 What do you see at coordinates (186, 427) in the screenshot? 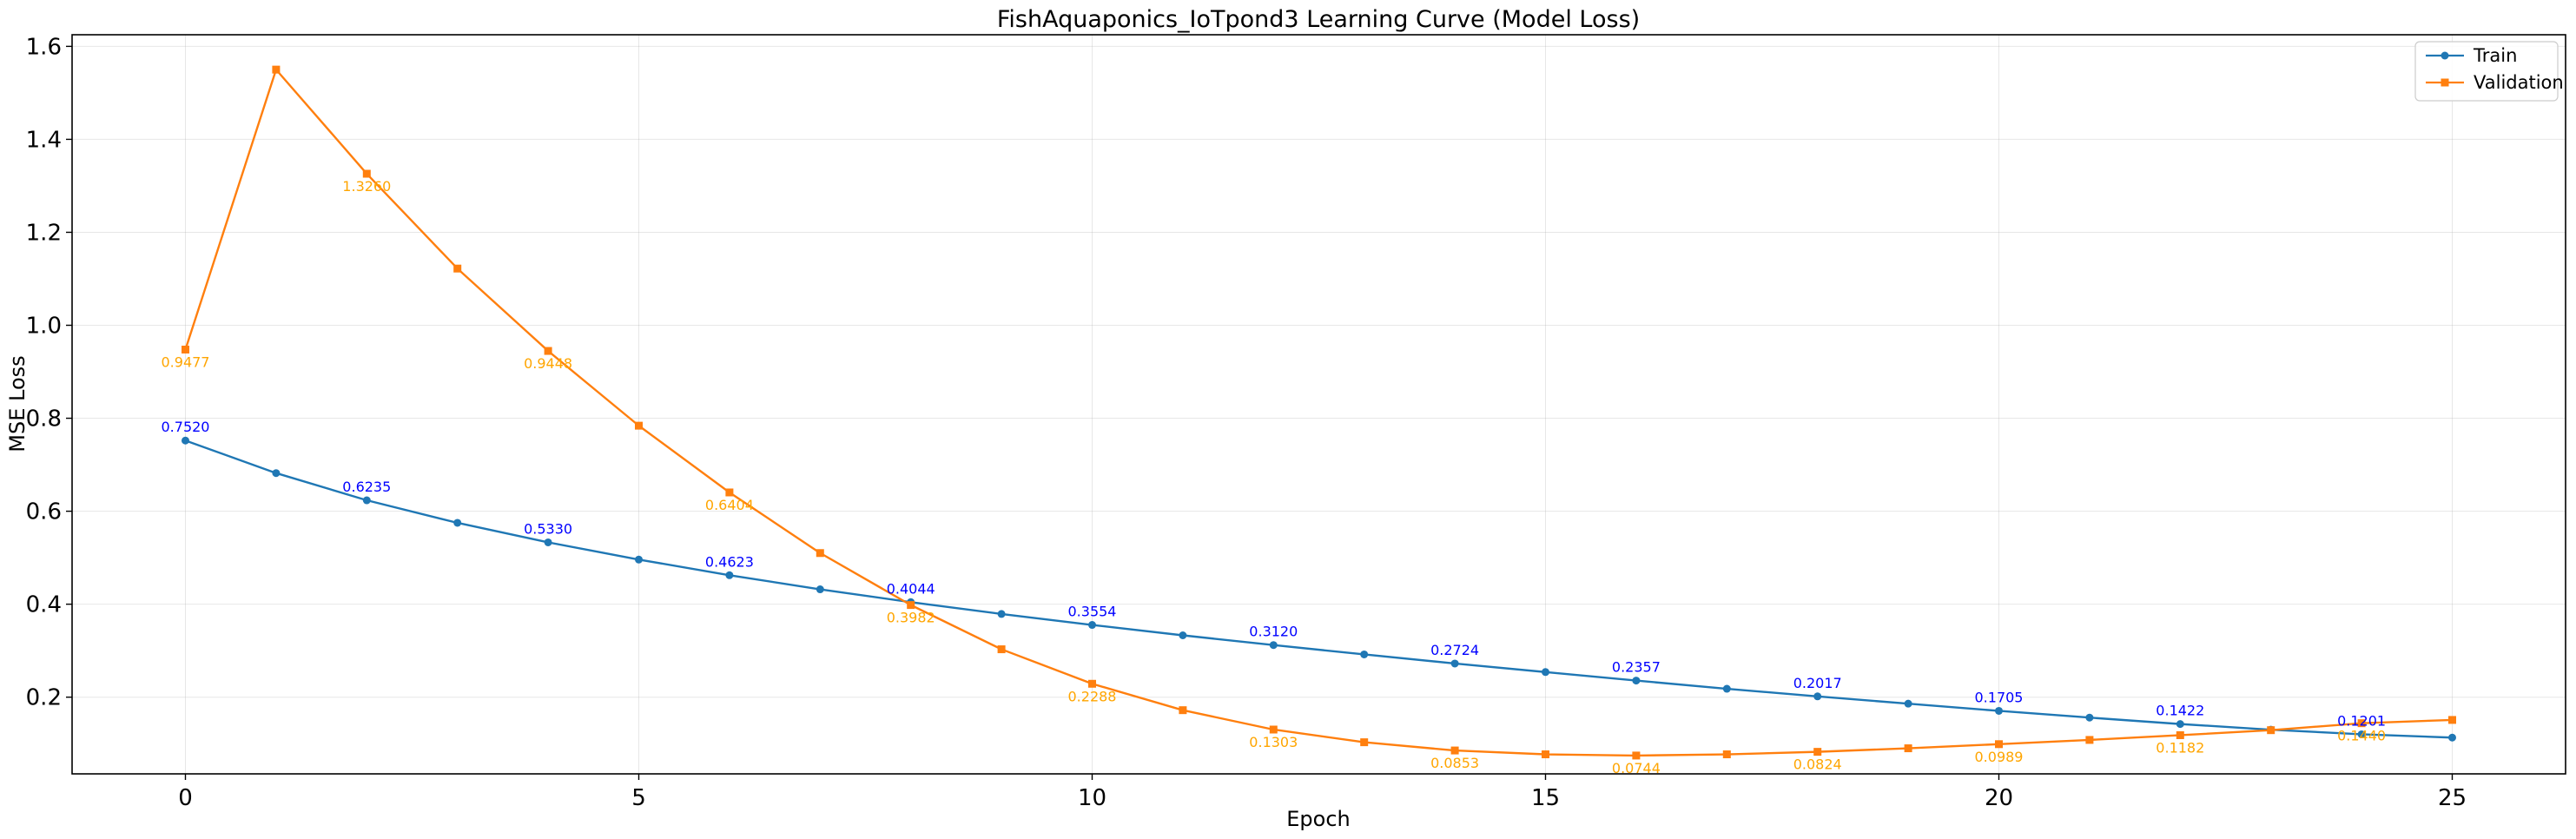
I see `train-value-label: 0.7520` at bounding box center [186, 427].